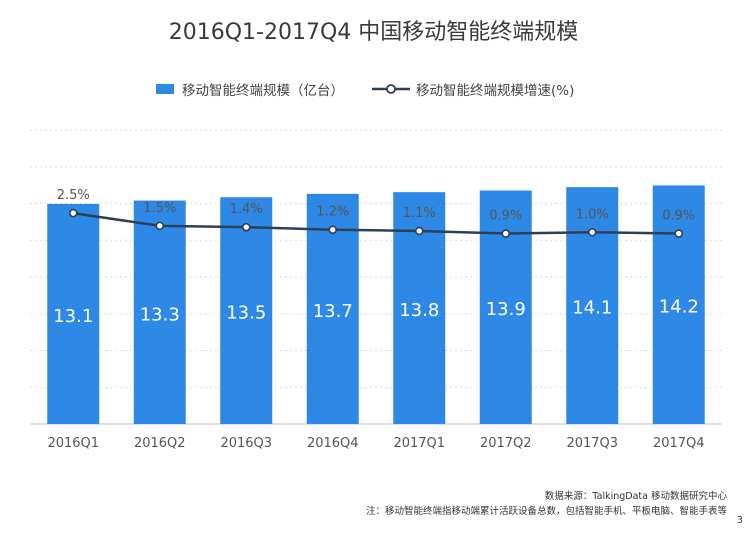 Image resolution: width=747 pixels, height=539 pixels. What do you see at coordinates (373, 32) in the screenshot?
I see `chart-title: 2016Q1-2017Q4 中国移动智能终端规模` at bounding box center [373, 32].